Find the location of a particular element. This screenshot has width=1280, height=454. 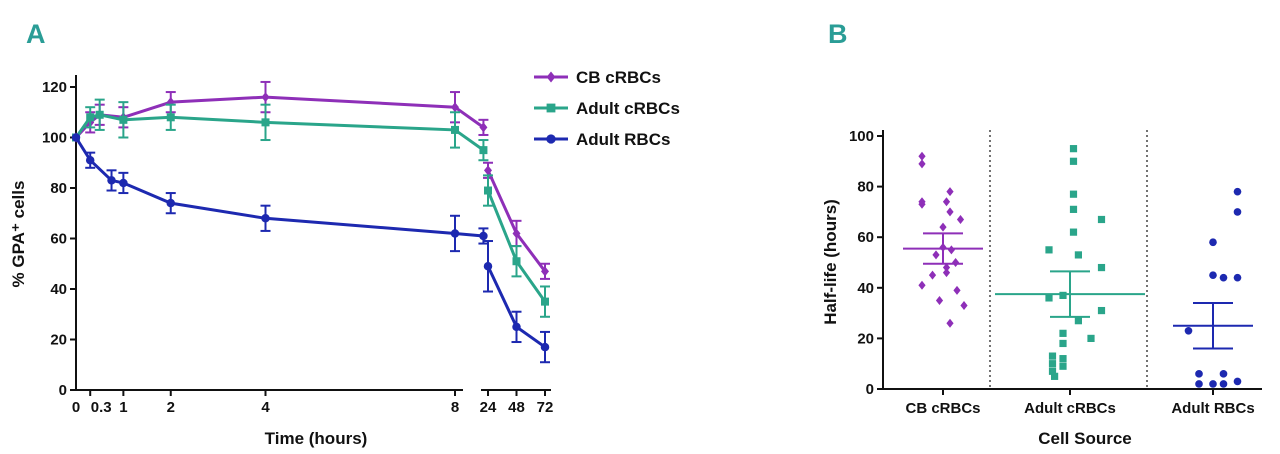

x-tick-label: 0 is located at coordinates (76, 407).